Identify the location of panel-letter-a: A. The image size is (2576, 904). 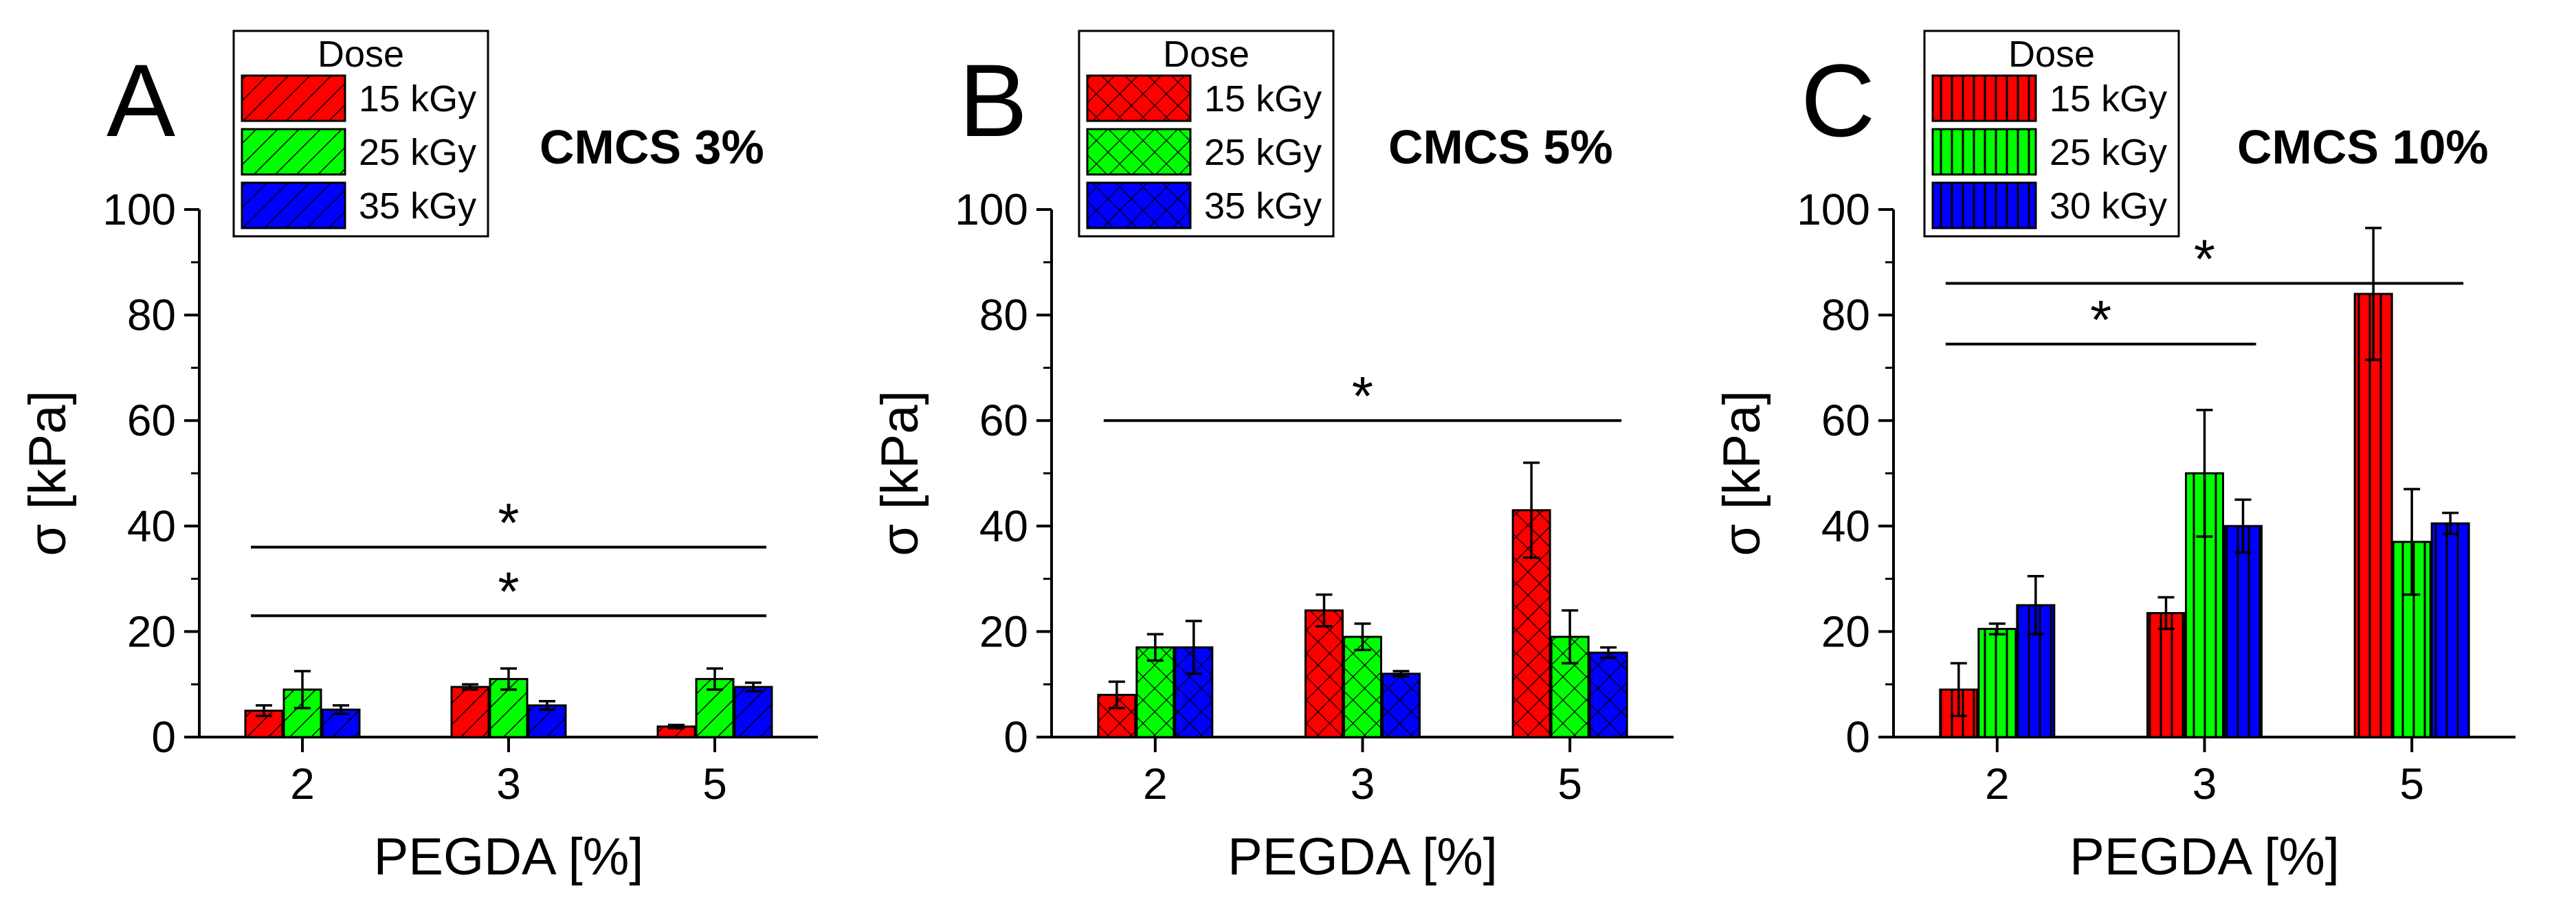
(141, 100).